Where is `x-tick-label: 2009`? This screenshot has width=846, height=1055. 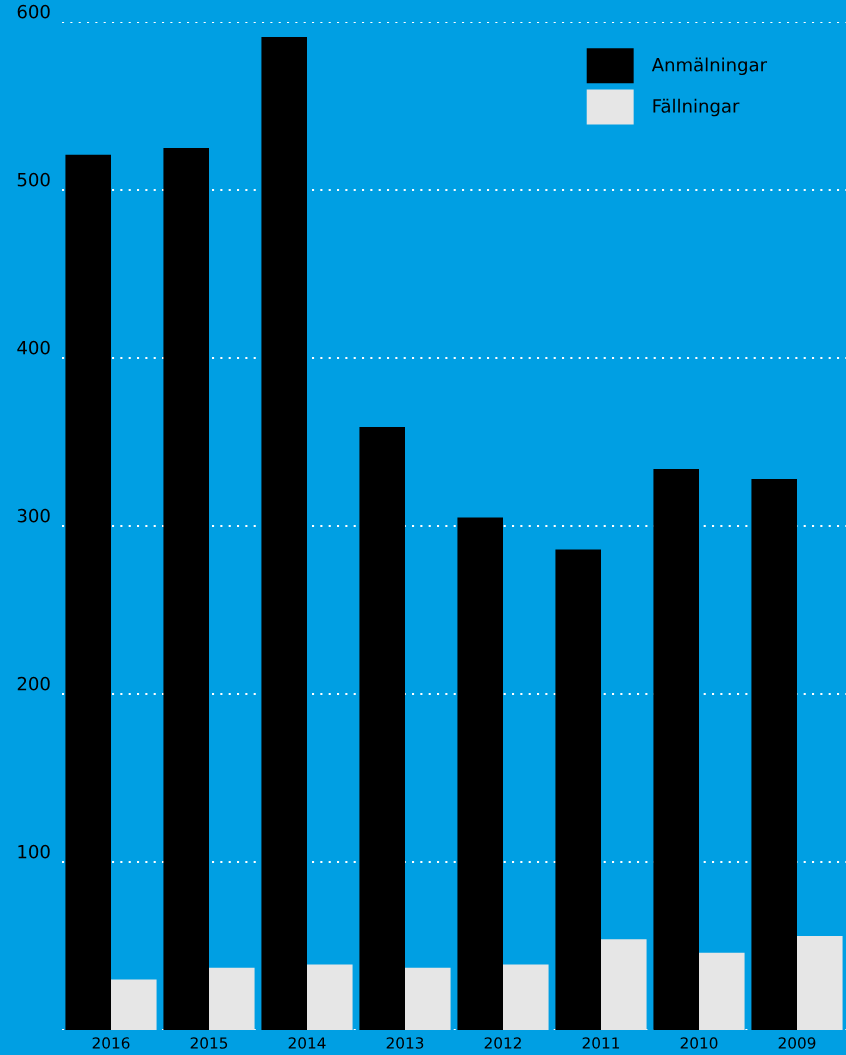 x-tick-label: 2009 is located at coordinates (797, 1043).